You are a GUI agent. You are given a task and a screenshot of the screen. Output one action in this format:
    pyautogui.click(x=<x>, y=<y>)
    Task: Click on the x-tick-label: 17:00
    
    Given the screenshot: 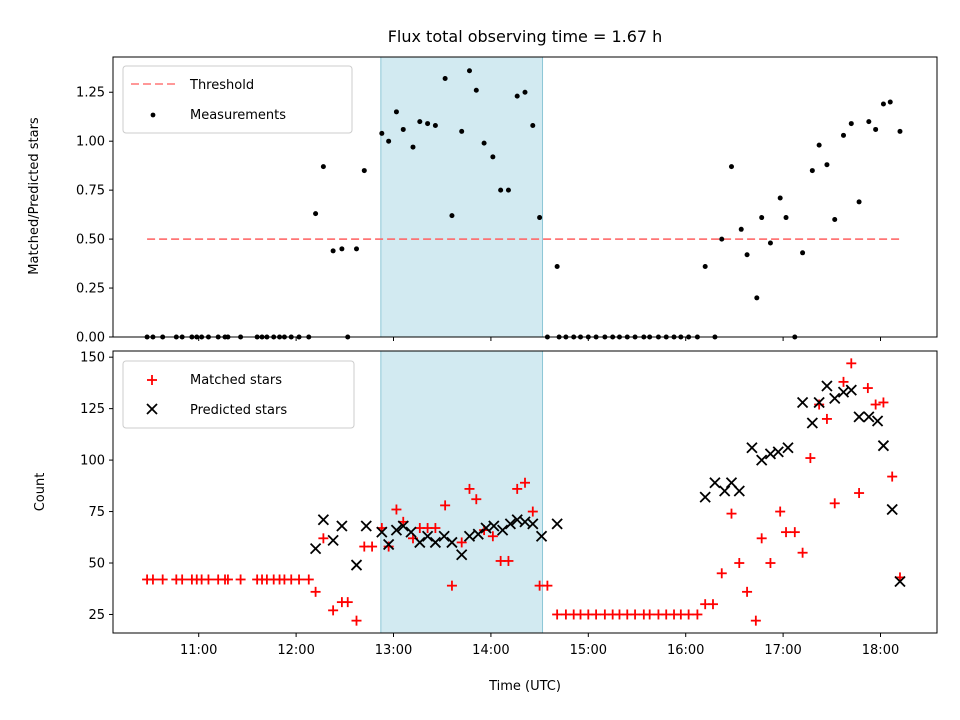 What is the action you would take?
    pyautogui.click(x=782, y=650)
    